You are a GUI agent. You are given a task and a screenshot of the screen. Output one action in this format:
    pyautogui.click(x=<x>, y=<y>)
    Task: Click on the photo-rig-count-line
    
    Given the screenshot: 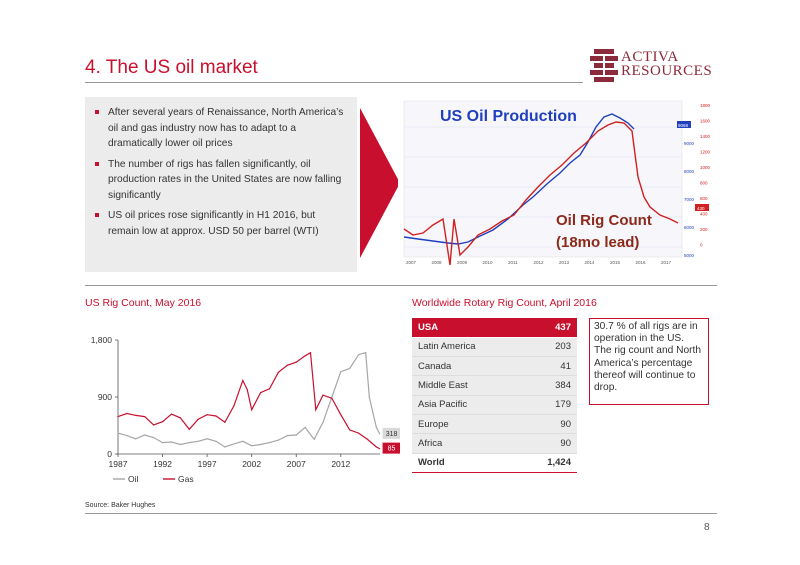 What is the action you would take?
    pyautogui.click(x=541, y=193)
    